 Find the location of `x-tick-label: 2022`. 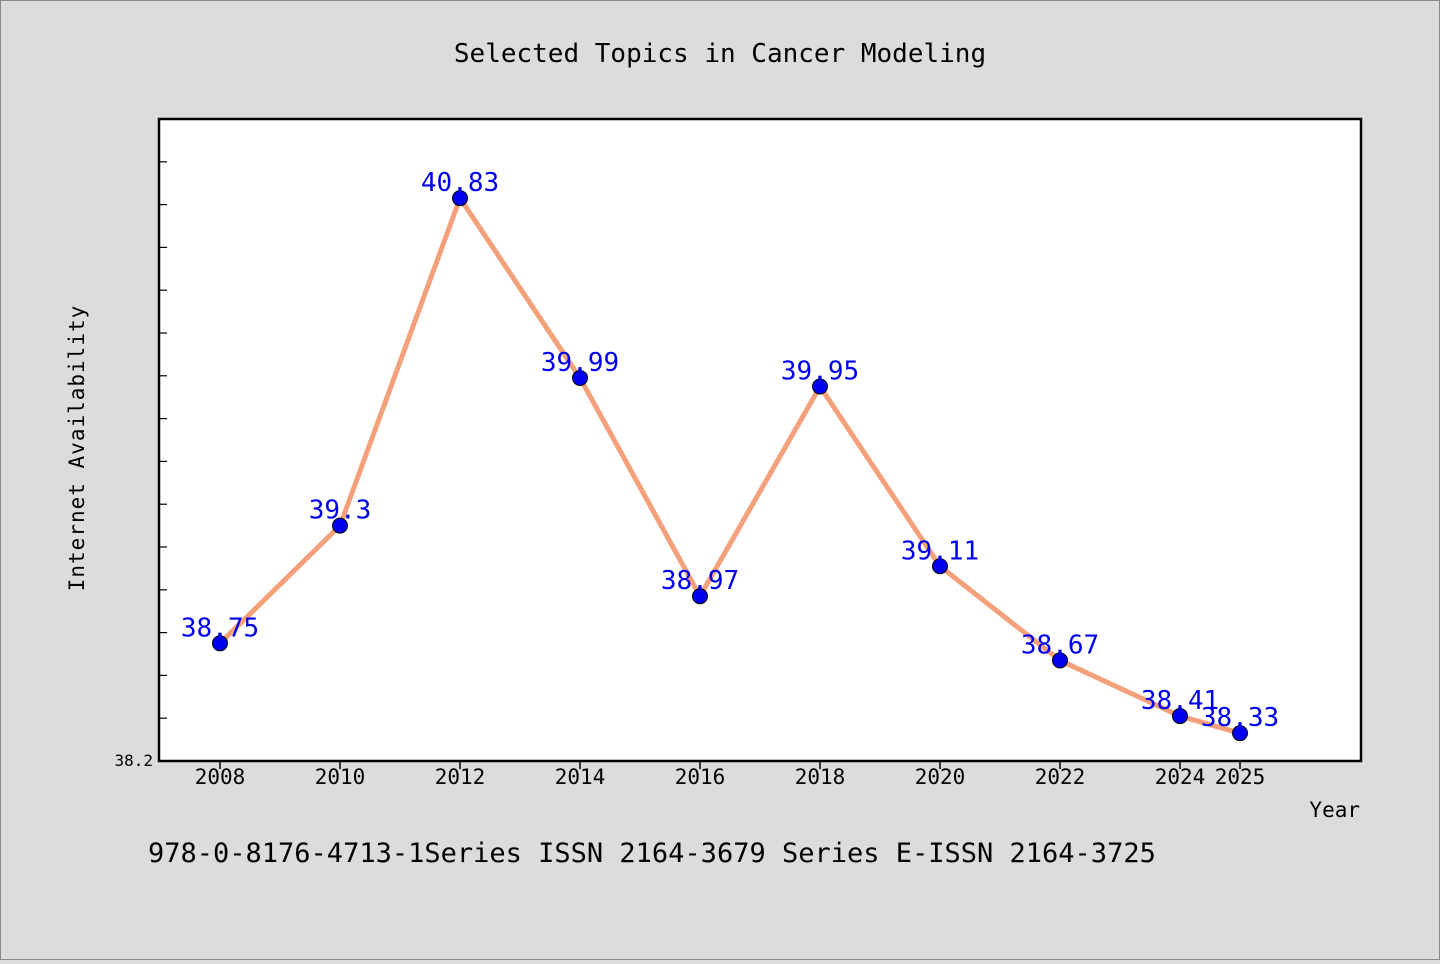

x-tick-label: 2022 is located at coordinates (1060, 777).